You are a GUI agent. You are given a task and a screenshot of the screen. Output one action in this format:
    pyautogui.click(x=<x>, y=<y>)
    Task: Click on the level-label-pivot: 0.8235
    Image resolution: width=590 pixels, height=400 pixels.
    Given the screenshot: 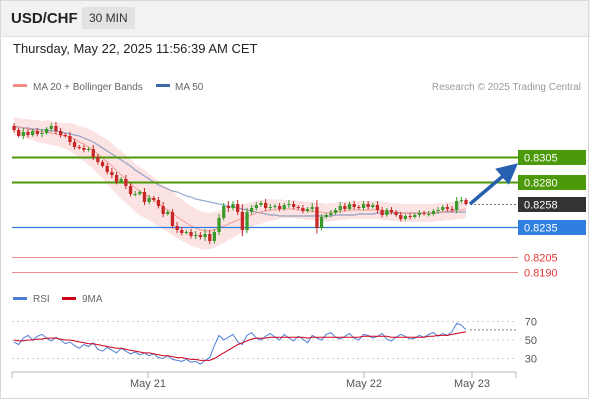 What is the action you would take?
    pyautogui.click(x=541, y=229)
    